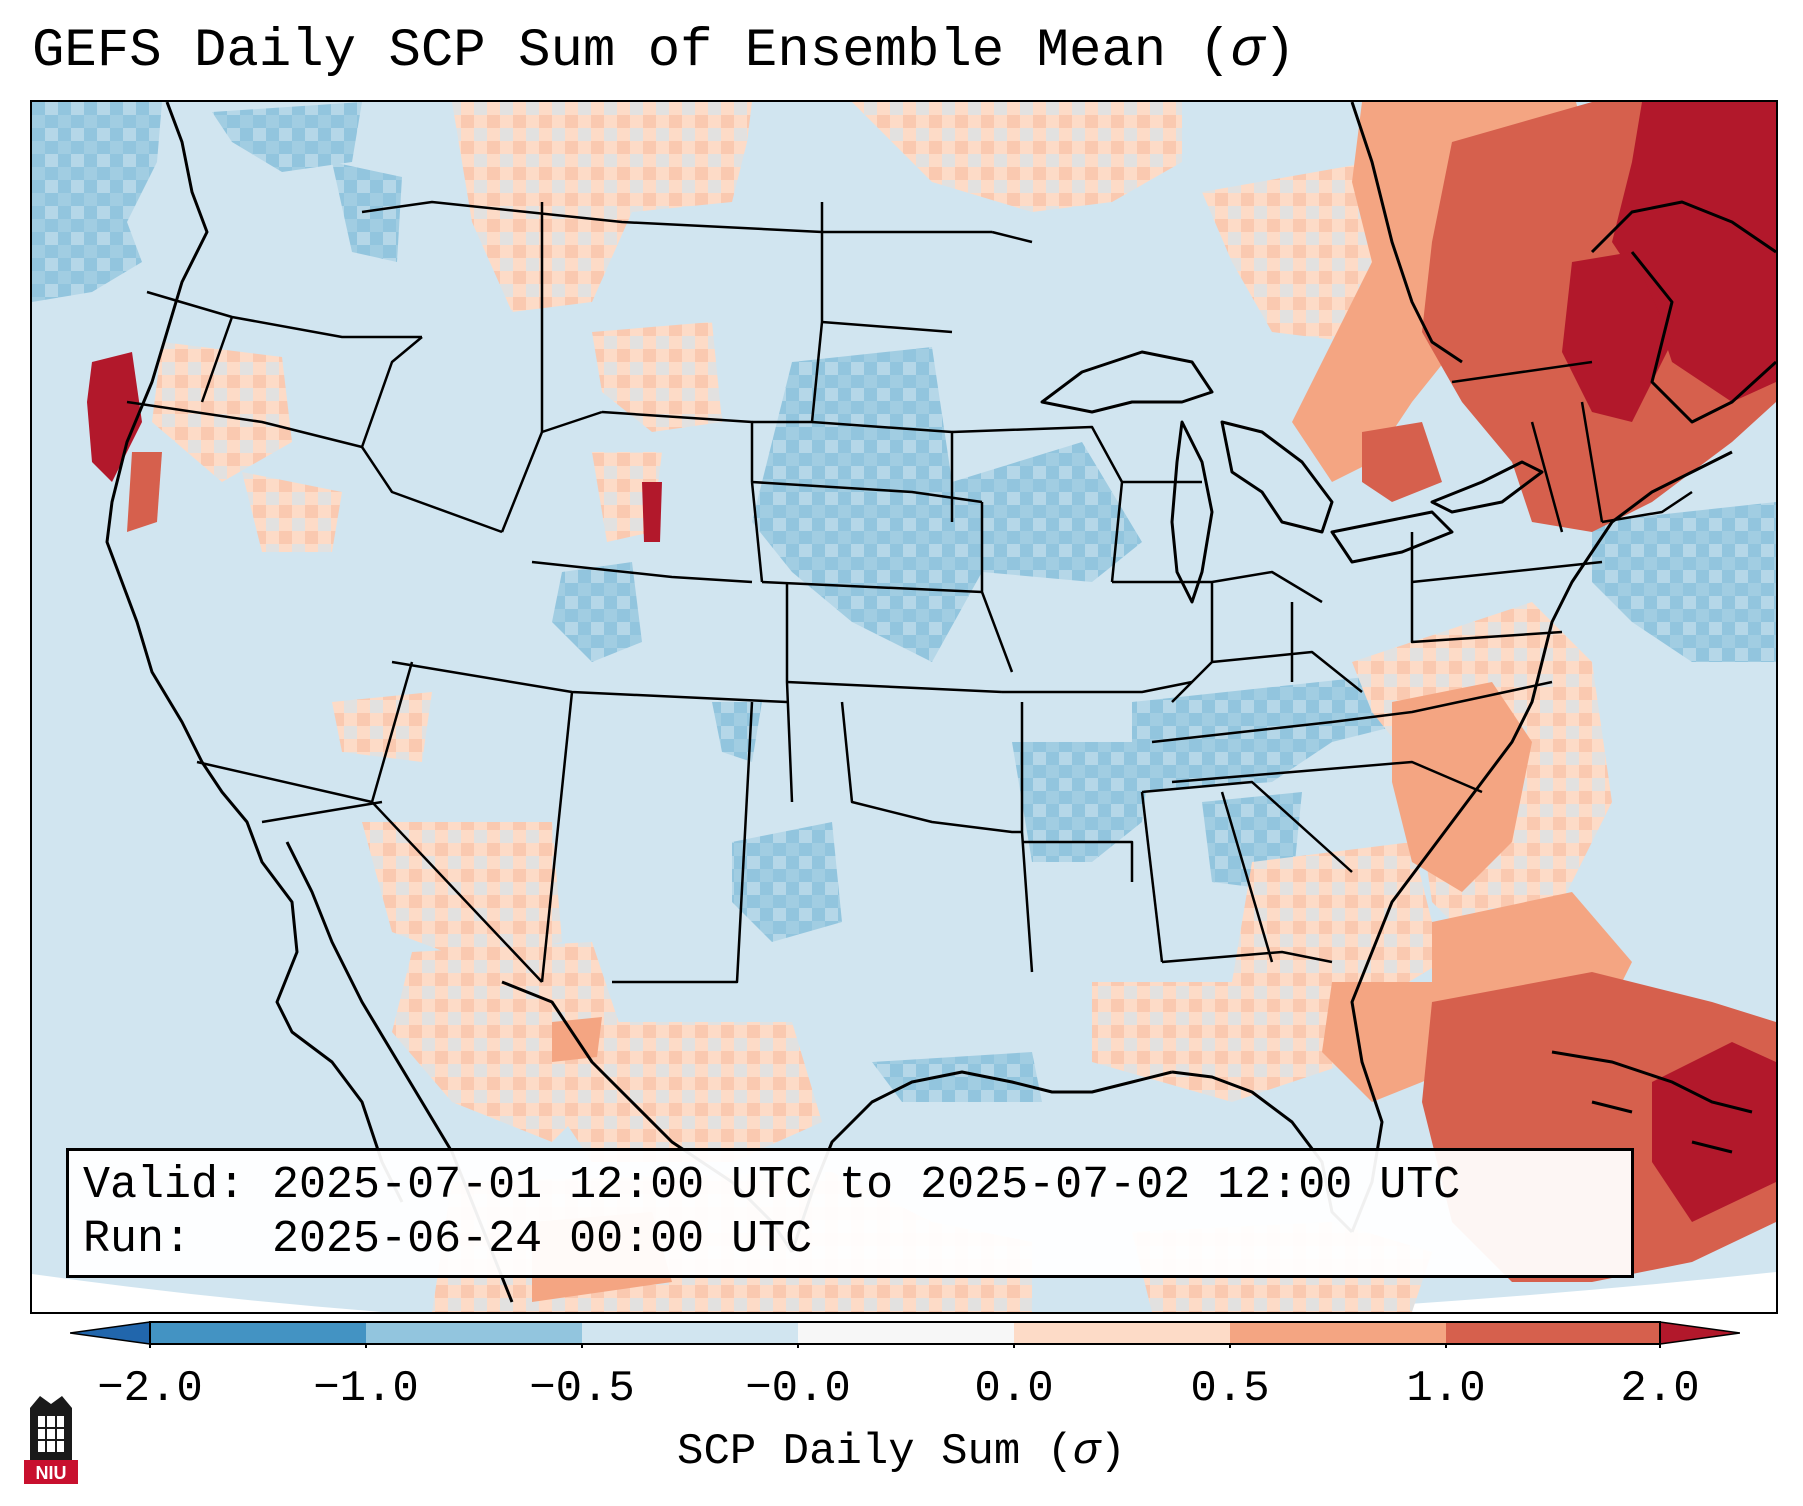  Describe the element at coordinates (905, 1346) in the screenshot. I see `colorbar-ticks` at that location.